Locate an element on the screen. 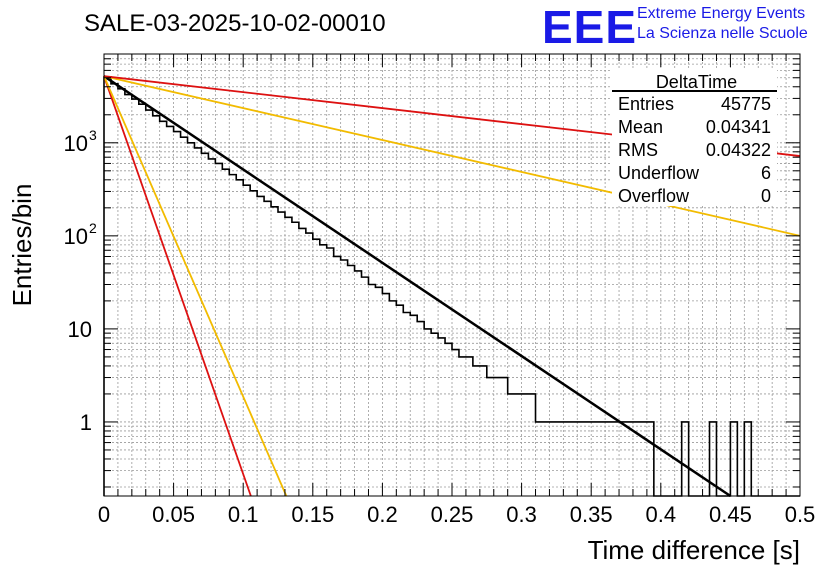 This screenshot has width=836, height=572. y-tick-label-exponent: 2 is located at coordinates (93, 228).